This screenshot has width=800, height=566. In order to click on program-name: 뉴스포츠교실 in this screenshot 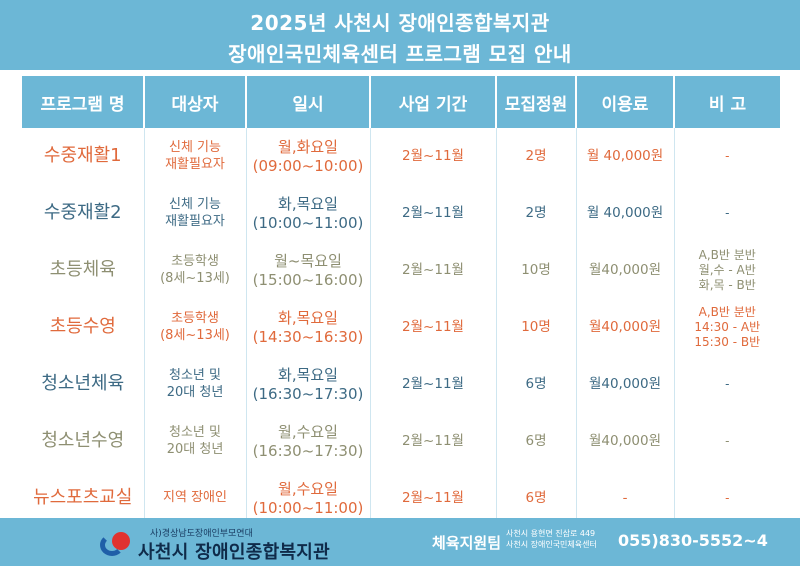, I will do `click(83, 498)`.